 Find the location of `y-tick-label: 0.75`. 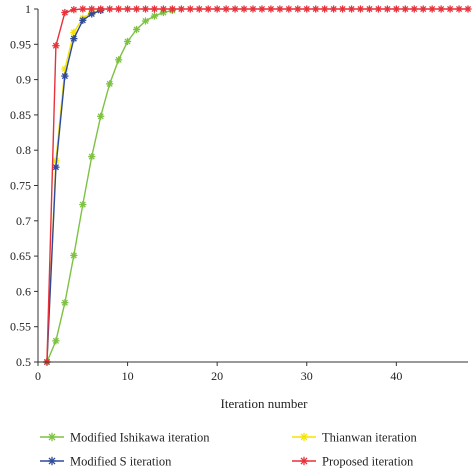

y-tick-label: 0.75 is located at coordinates (20, 186).